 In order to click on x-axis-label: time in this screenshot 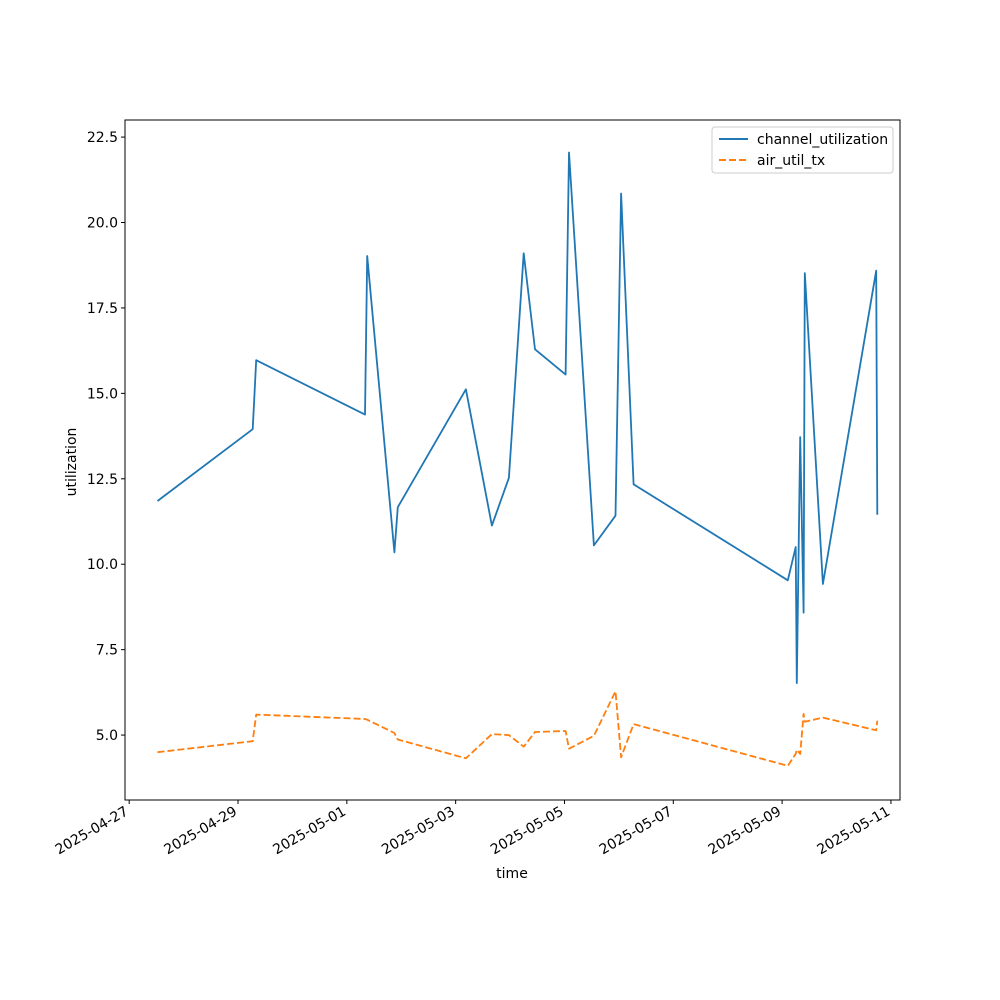, I will do `click(512, 874)`.